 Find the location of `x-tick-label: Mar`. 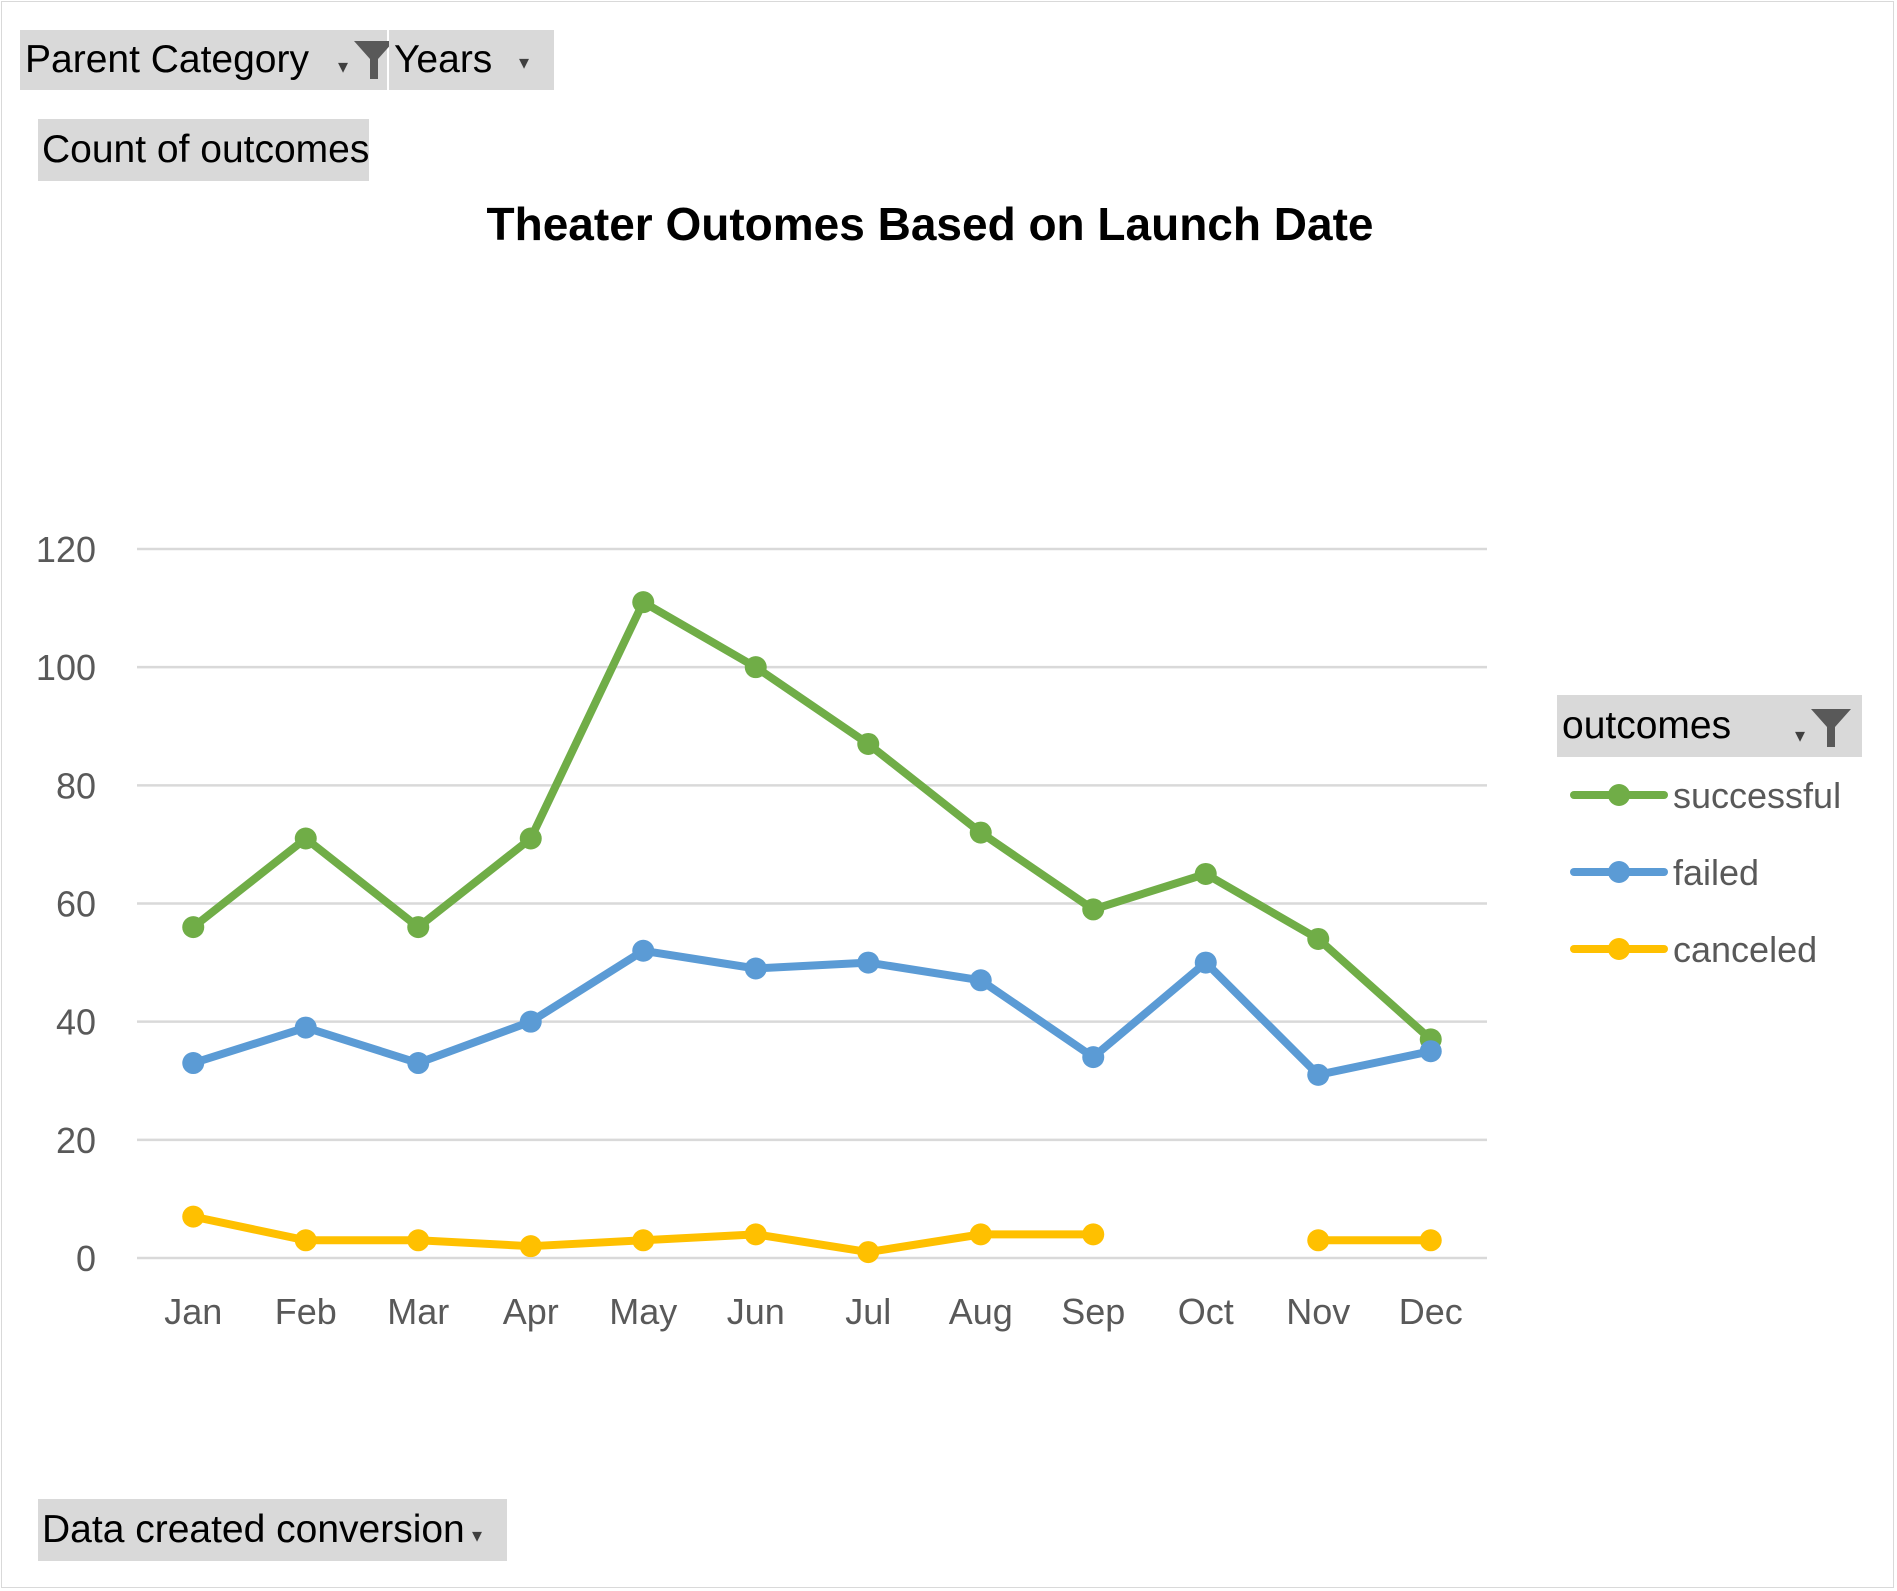

x-tick-label: Mar is located at coordinates (418, 1311).